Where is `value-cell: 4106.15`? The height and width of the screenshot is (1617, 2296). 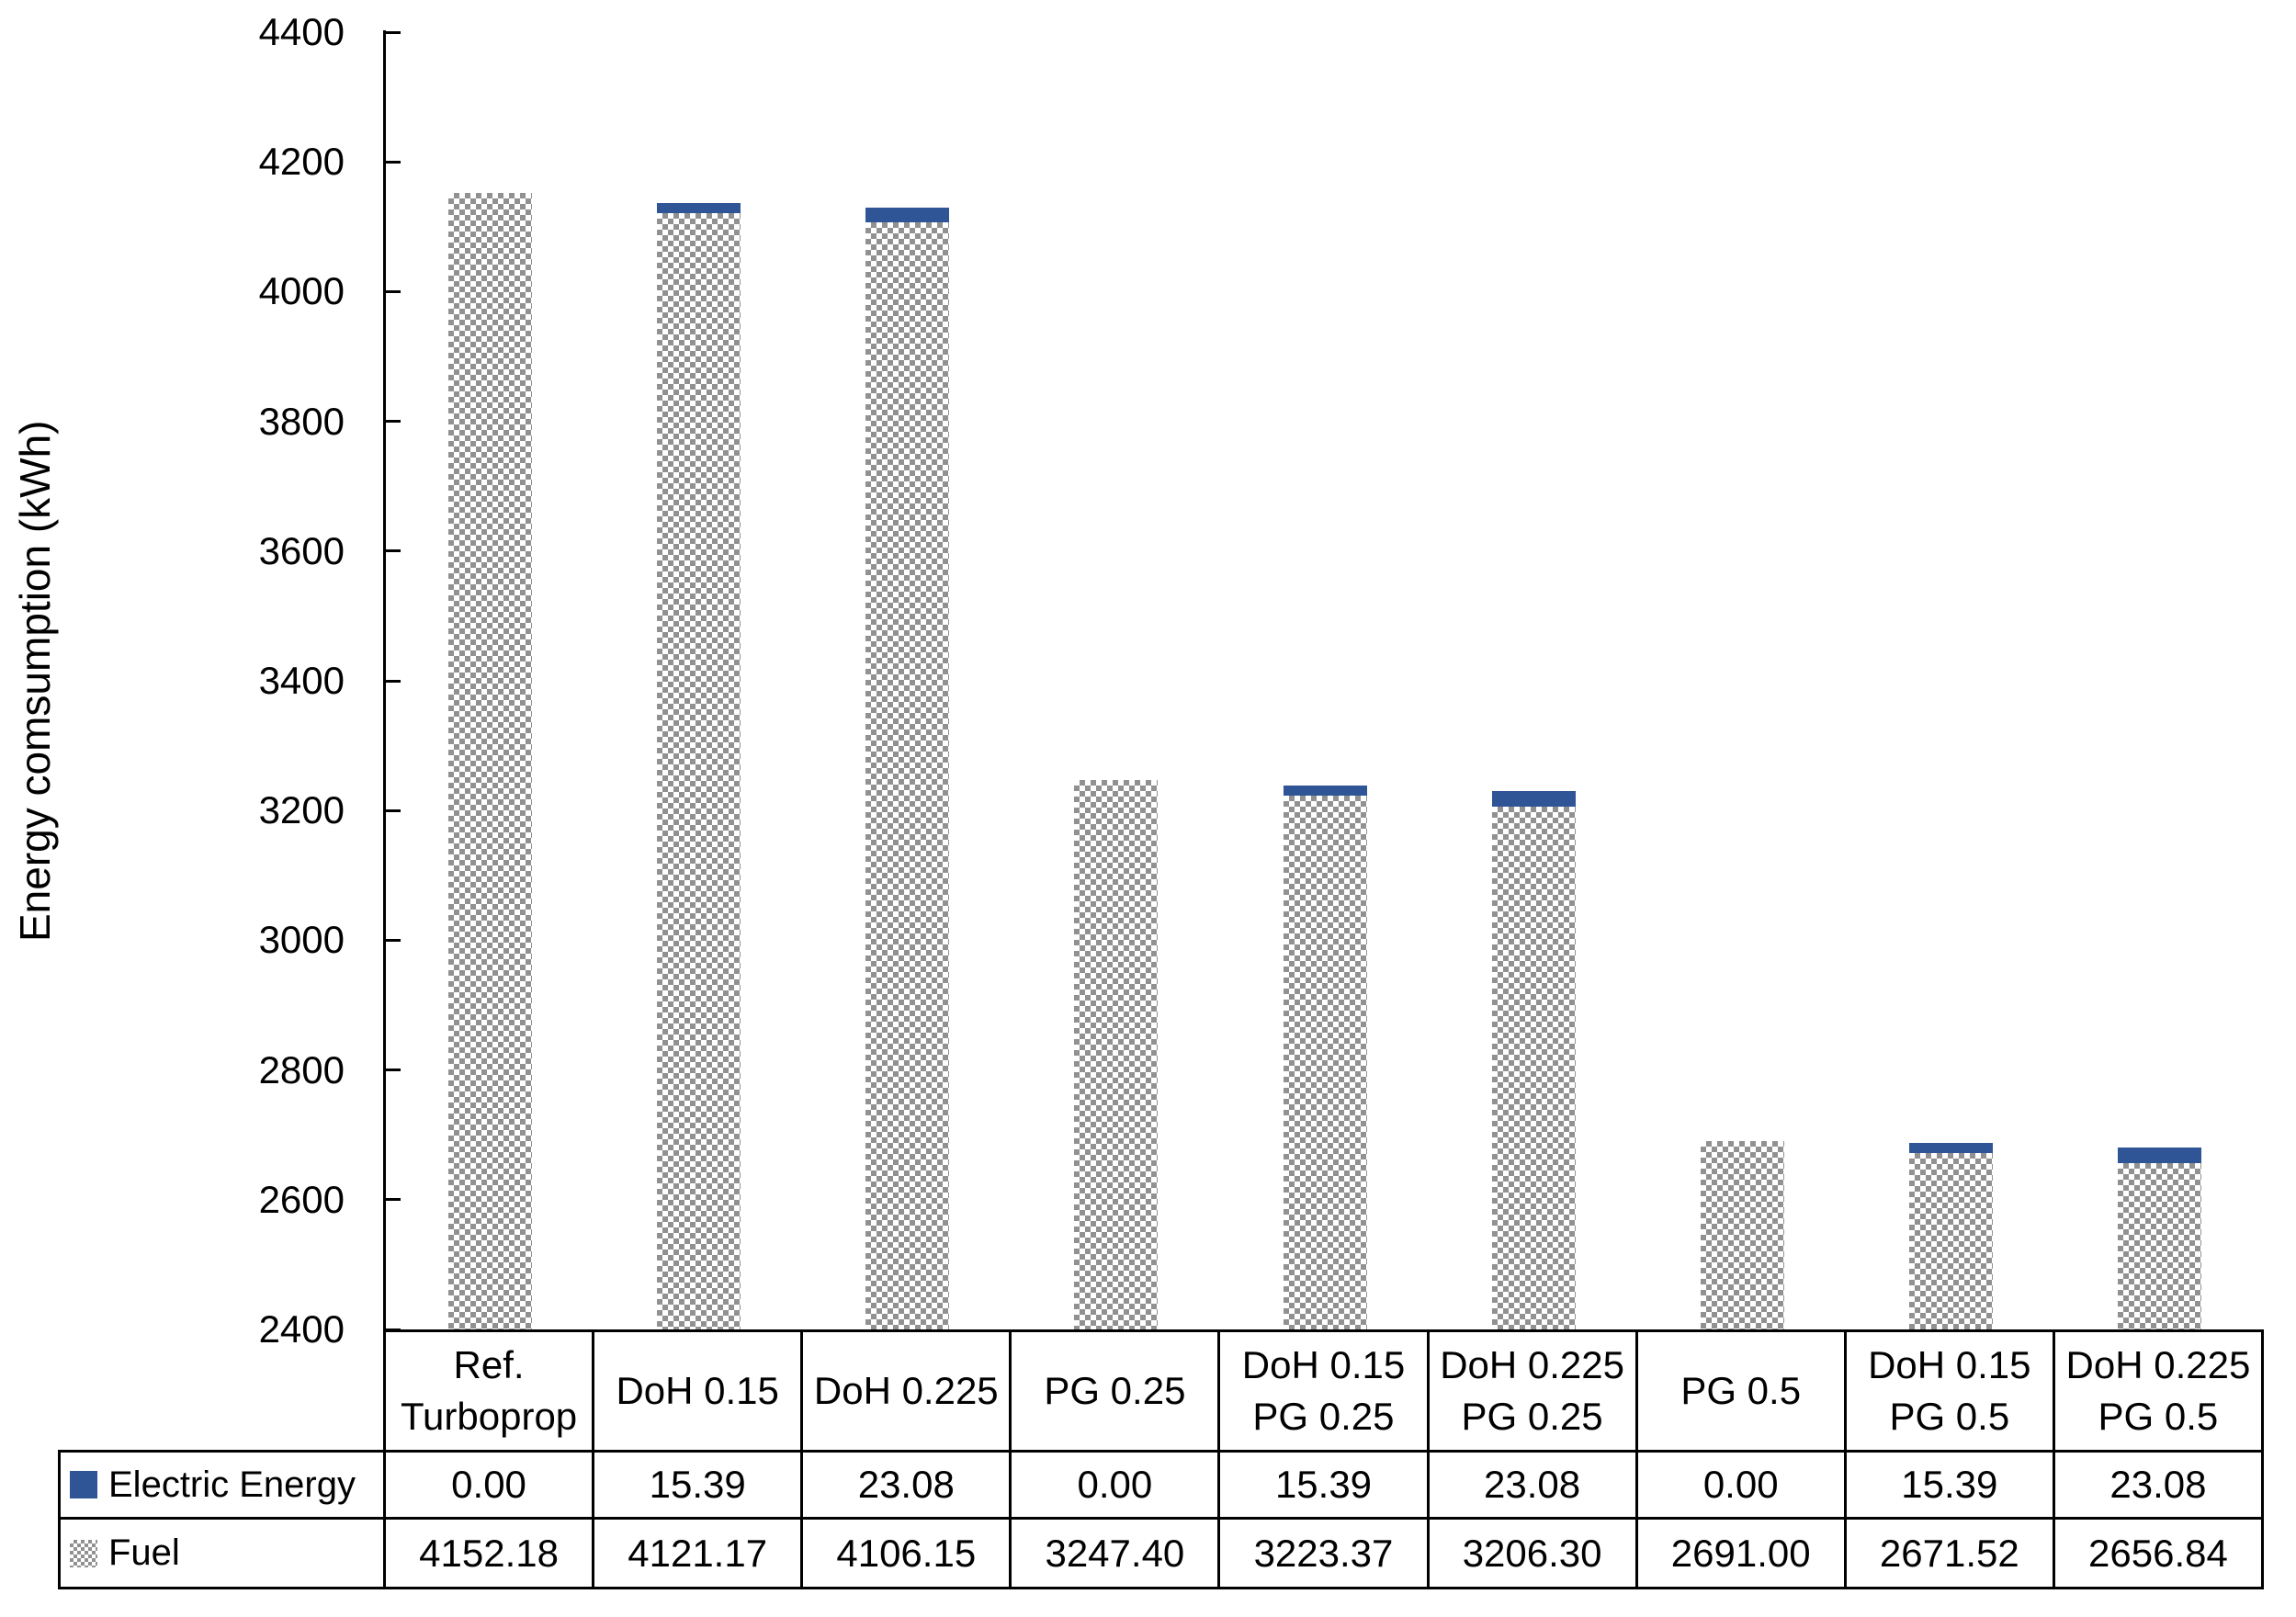 value-cell: 4106.15 is located at coordinates (907, 1555).